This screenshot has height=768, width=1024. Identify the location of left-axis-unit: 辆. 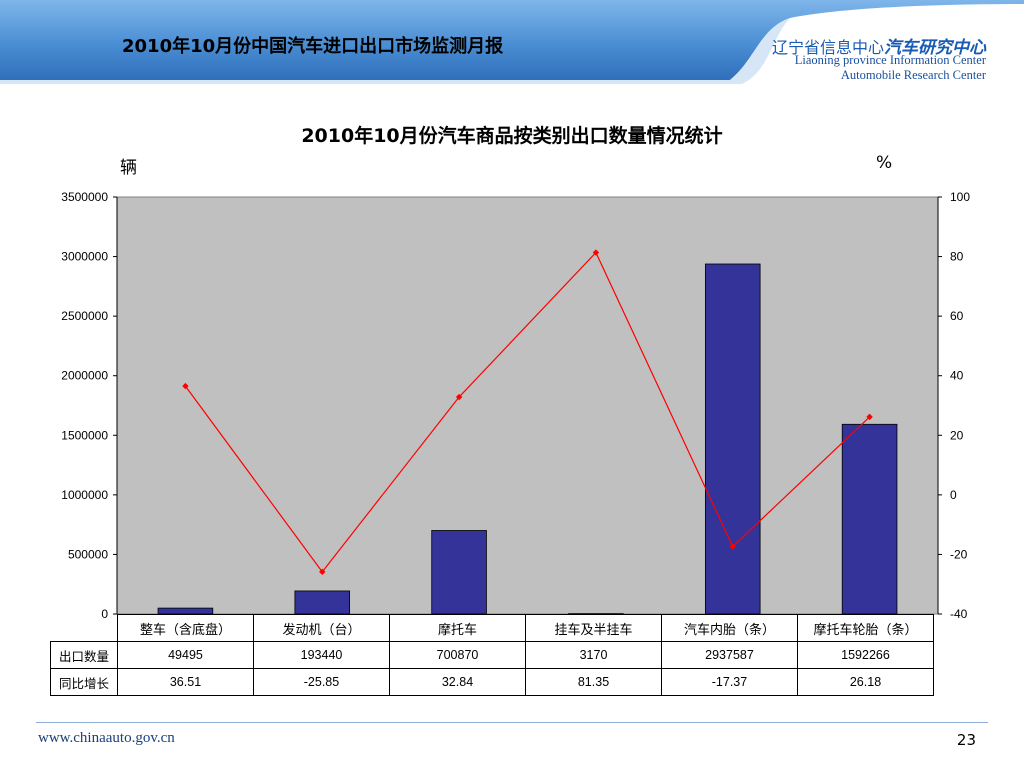
(128, 168).